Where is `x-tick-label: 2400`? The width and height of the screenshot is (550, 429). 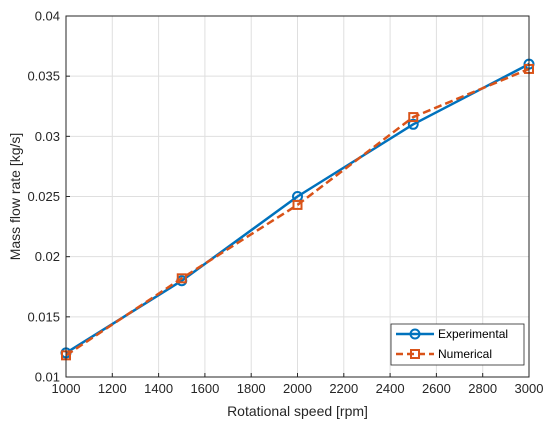
x-tick-label: 2400 is located at coordinates (390, 388).